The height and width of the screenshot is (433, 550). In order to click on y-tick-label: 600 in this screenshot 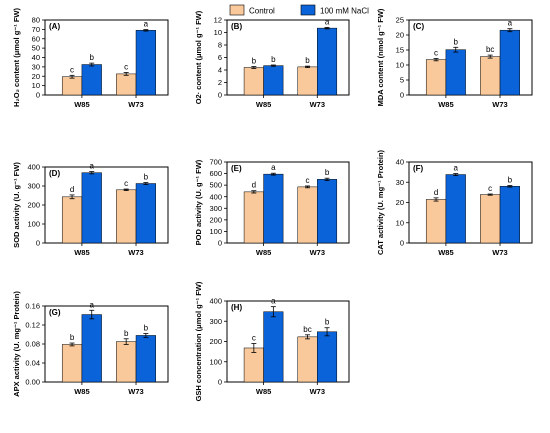, I will do `click(215, 173)`.